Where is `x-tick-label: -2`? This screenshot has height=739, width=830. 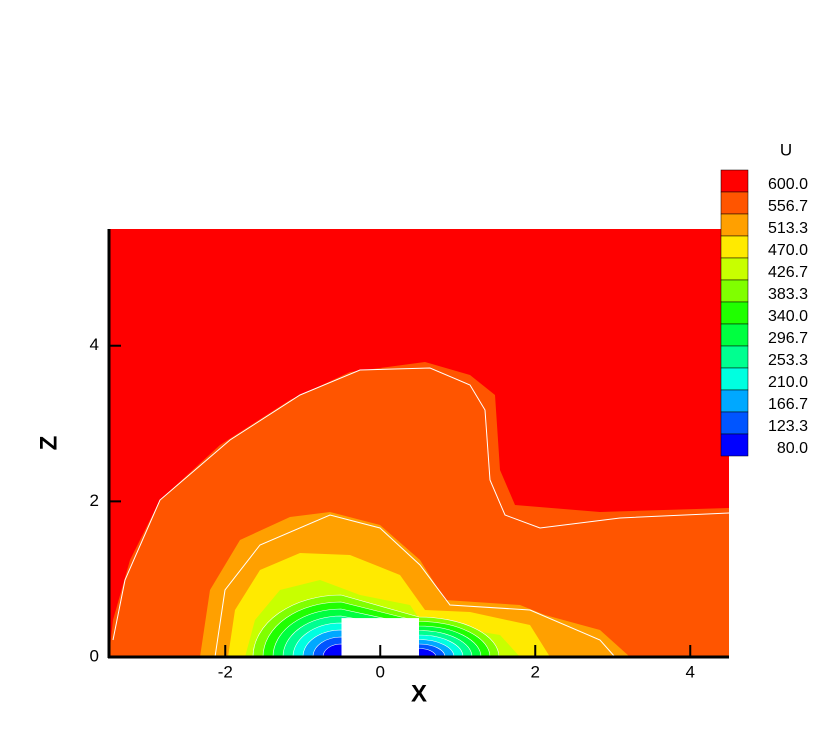 x-tick-label: -2 is located at coordinates (225, 671).